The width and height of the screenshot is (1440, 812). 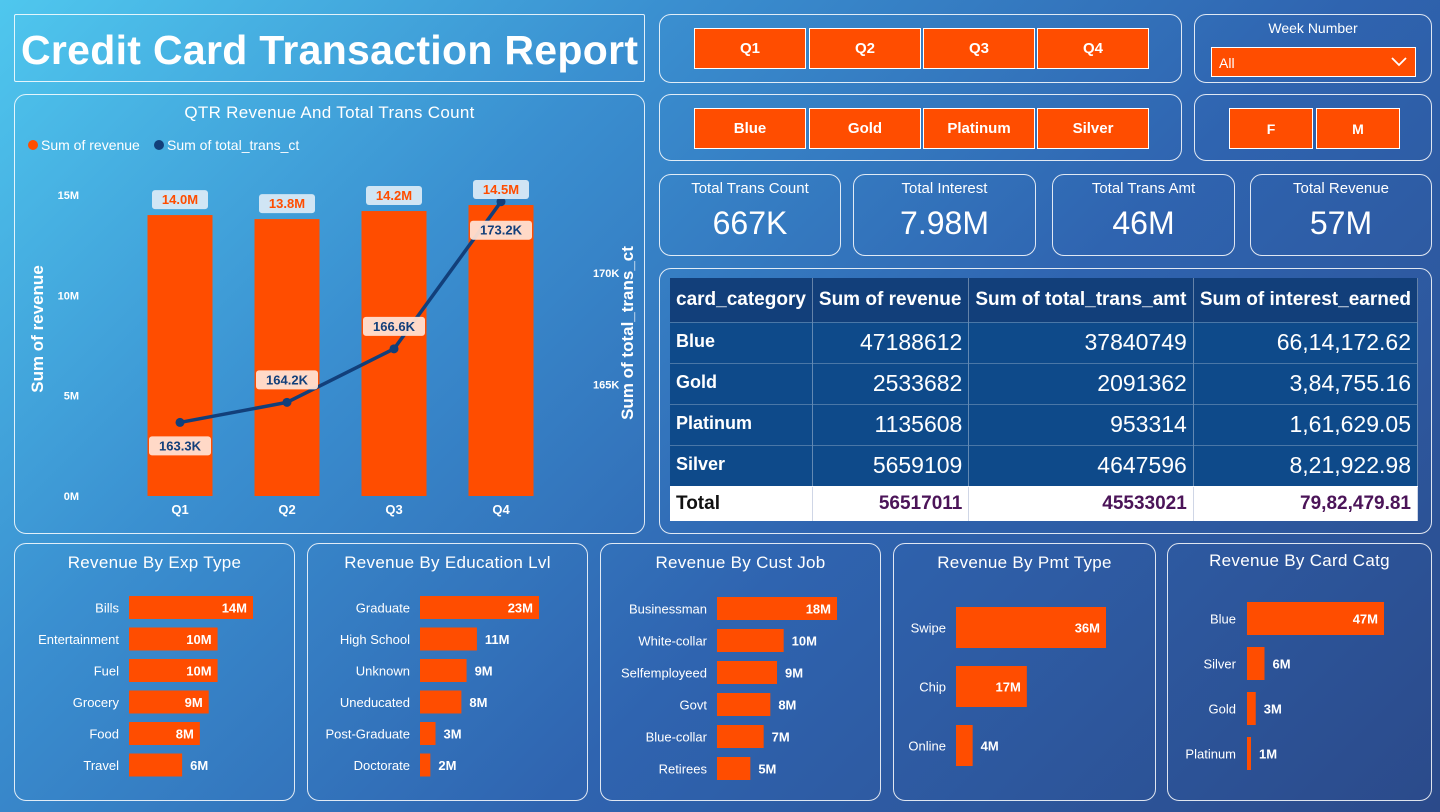 I want to click on category-label: Food, so click(x=104, y=734).